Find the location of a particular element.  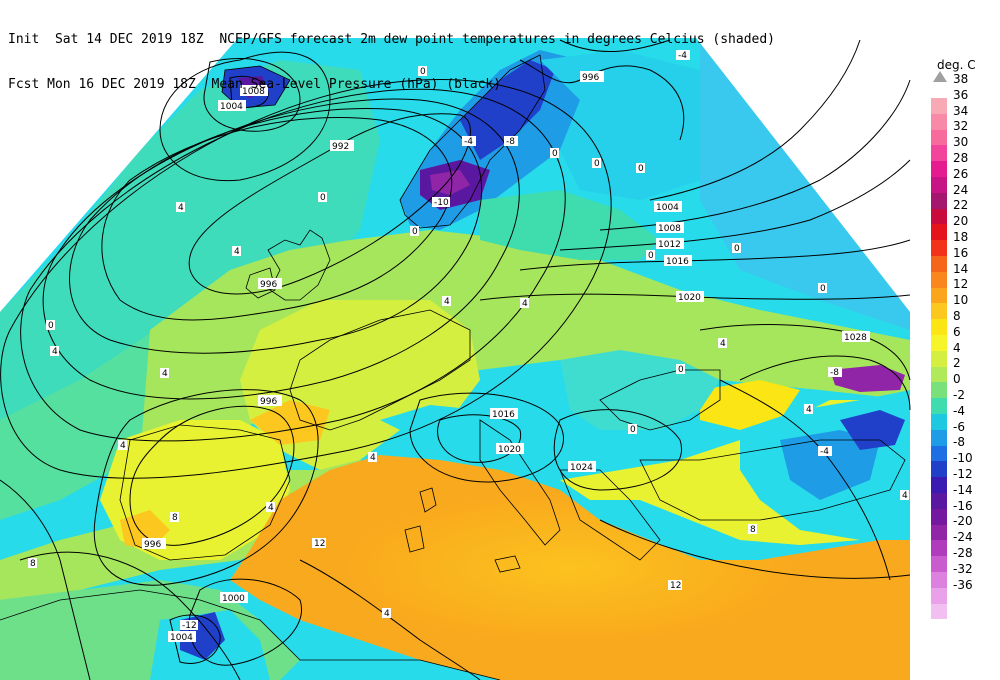

dewpoint-label: 8 is located at coordinates (752, 529).